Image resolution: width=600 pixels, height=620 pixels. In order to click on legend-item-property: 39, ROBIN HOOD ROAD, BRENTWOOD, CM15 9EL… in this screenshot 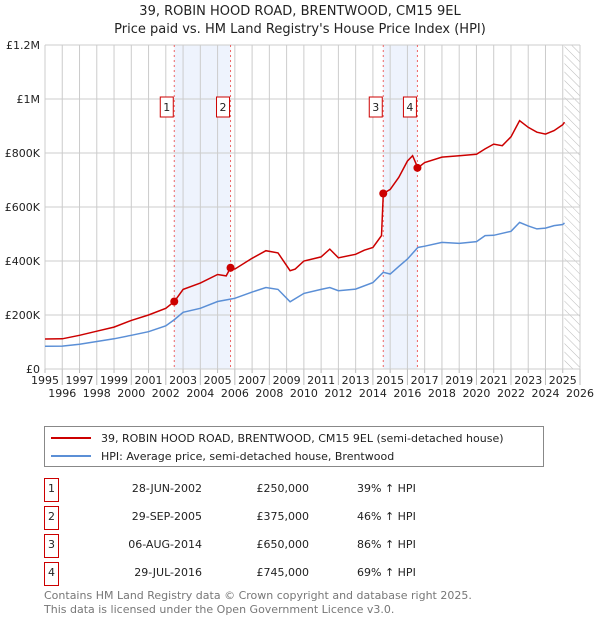, I will do `click(277, 438)`.